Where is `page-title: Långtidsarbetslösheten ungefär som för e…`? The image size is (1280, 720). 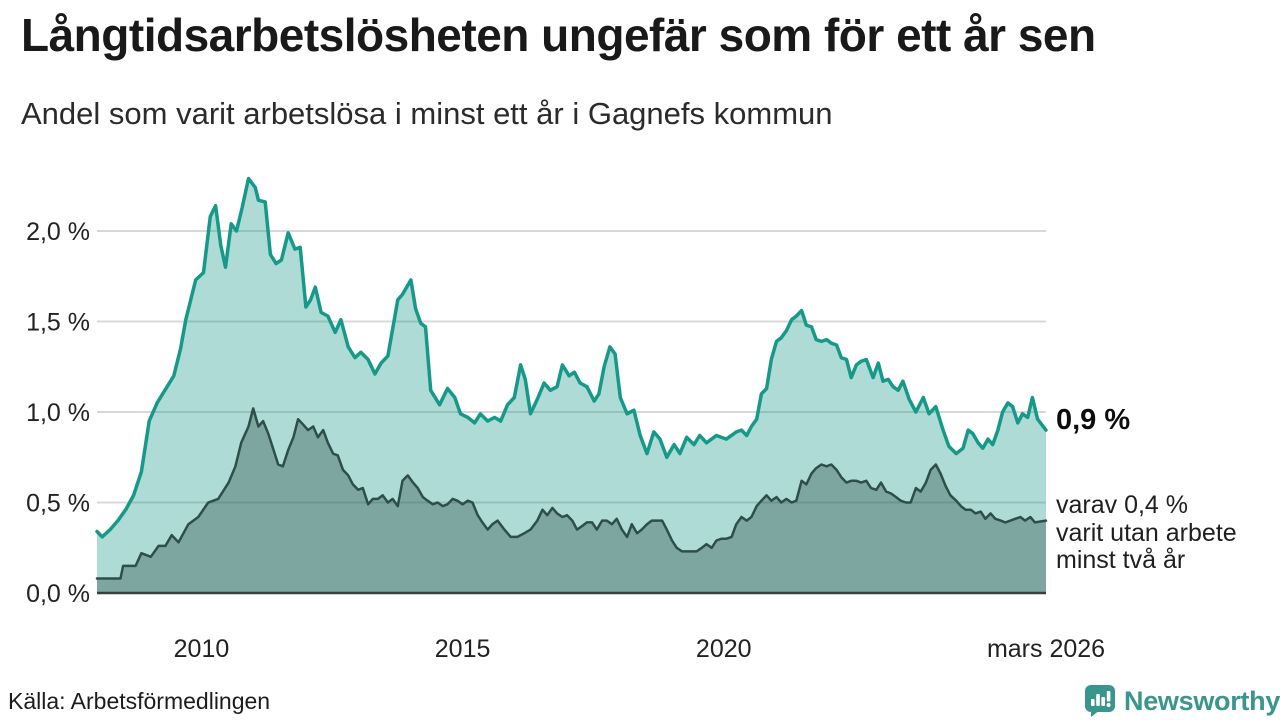
page-title: Långtidsarbetslösheten ungefär som för e… is located at coordinates (558, 35).